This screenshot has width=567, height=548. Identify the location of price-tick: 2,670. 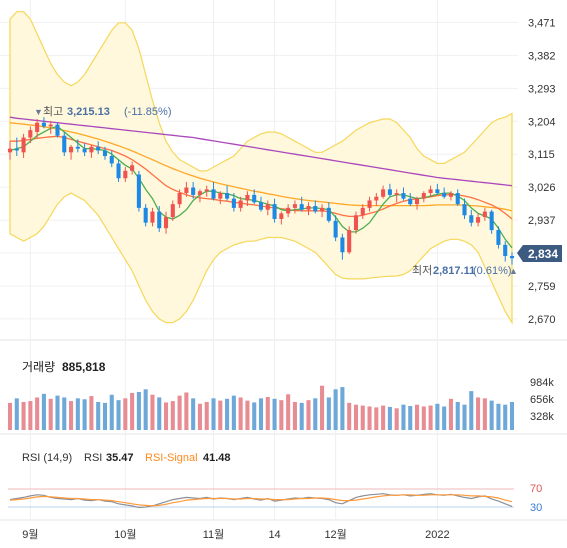
(542, 320).